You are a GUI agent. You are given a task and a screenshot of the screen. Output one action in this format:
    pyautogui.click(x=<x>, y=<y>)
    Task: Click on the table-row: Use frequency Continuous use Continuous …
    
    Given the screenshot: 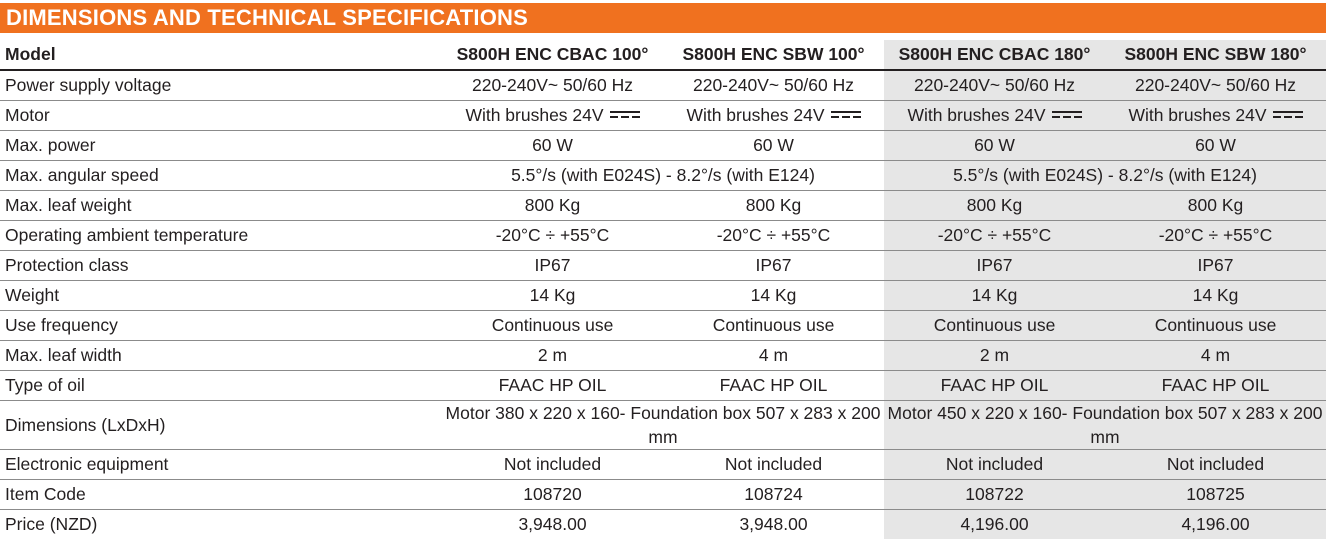 What is the action you would take?
    pyautogui.click(x=663, y=325)
    